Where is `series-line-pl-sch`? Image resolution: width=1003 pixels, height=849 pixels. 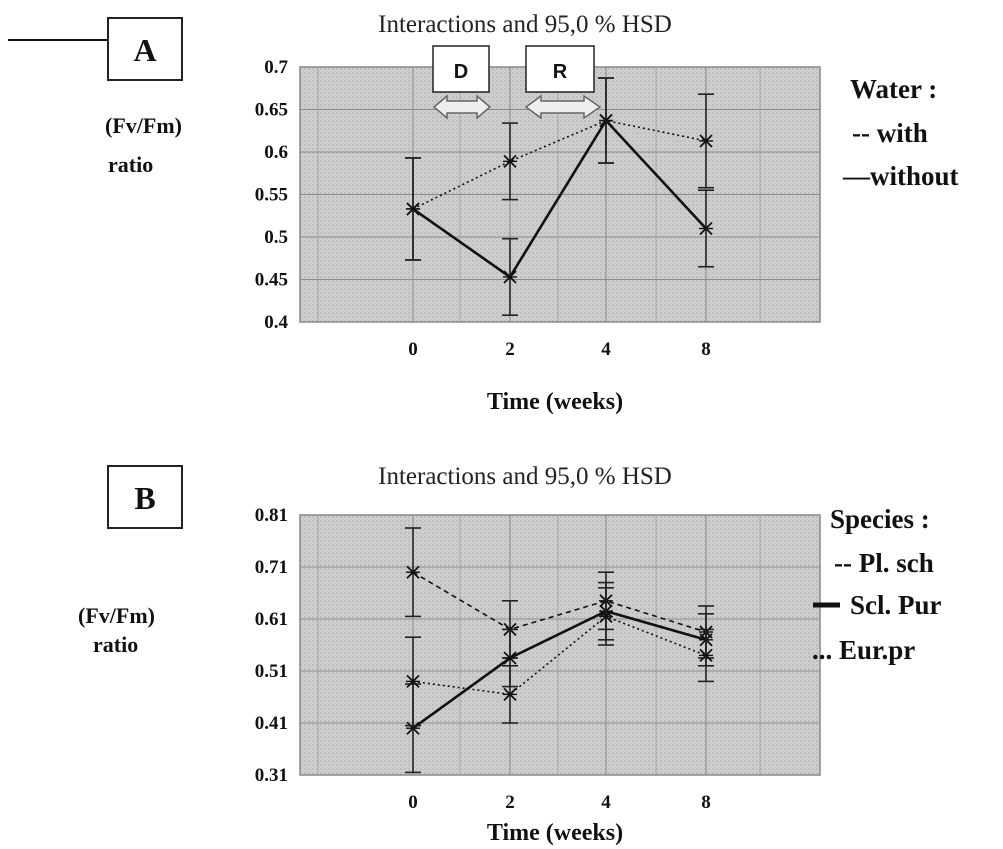
series-line-pl-sch is located at coordinates (559, 602).